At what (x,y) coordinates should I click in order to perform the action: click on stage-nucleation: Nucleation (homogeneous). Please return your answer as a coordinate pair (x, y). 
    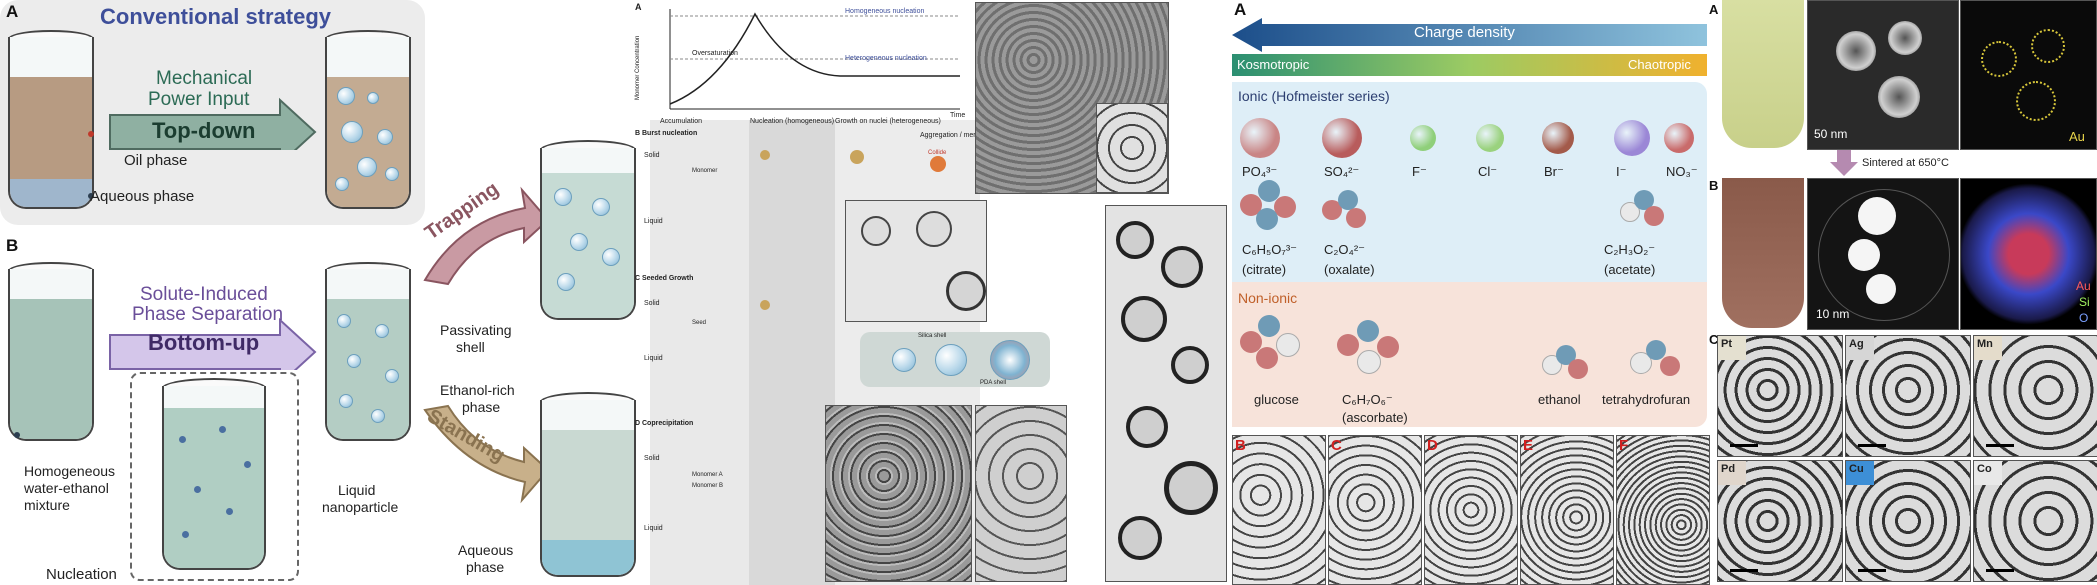
    Looking at the image, I should click on (792, 121).